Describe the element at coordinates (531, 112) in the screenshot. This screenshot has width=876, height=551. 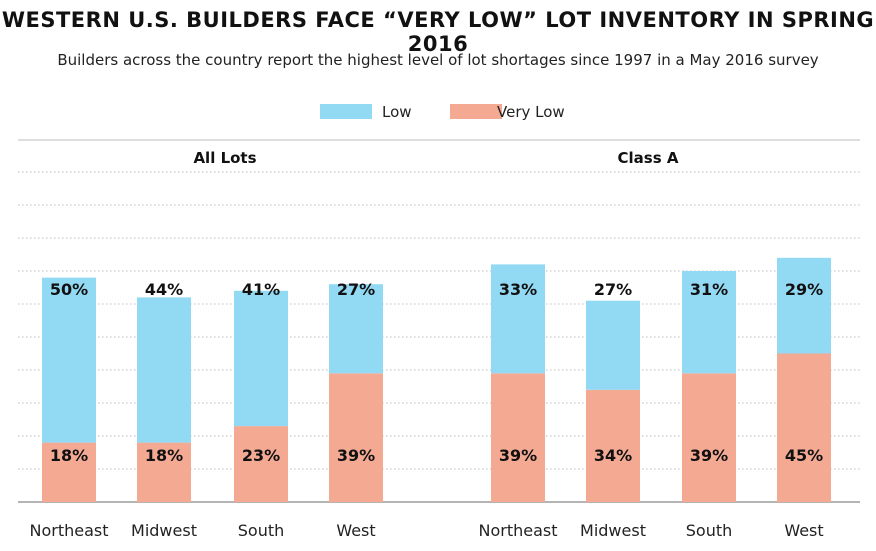
I see `legend-label-very-low: Very Low` at that location.